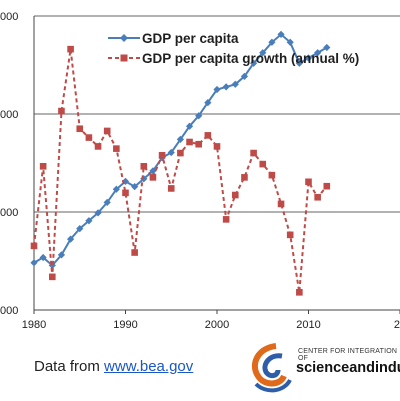 This screenshot has height=401, width=400. Describe the element at coordinates (69, 366) in the screenshot. I see `data-source-prefix: Data from` at that location.